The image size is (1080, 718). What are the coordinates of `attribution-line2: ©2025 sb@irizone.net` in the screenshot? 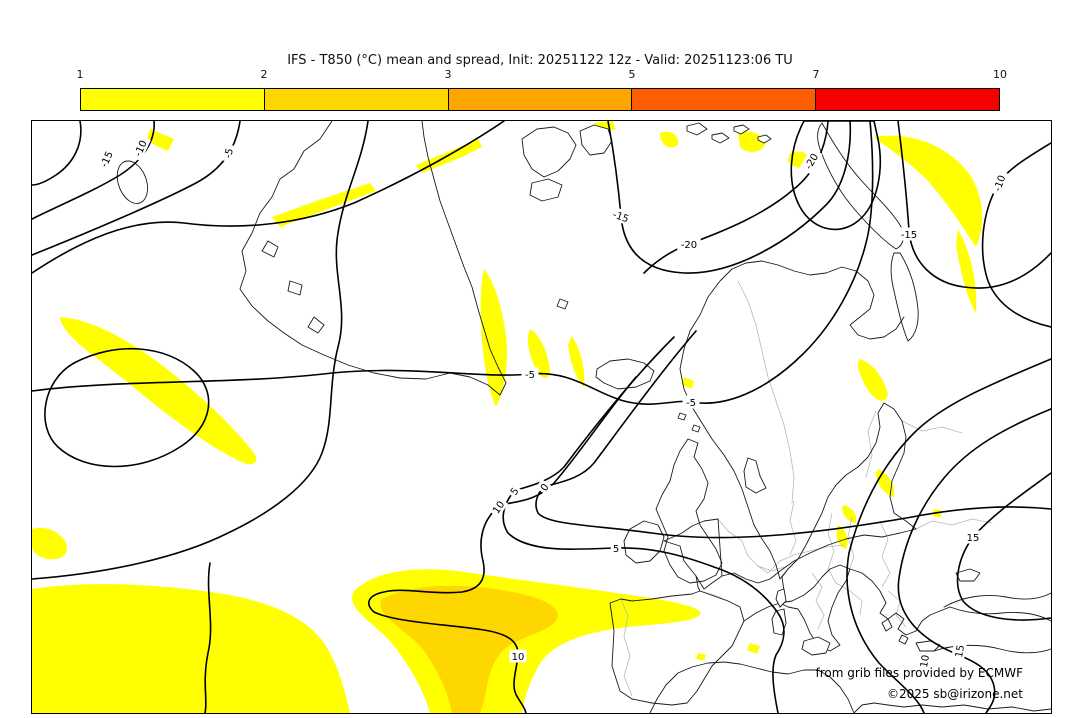 It's located at (955, 694).